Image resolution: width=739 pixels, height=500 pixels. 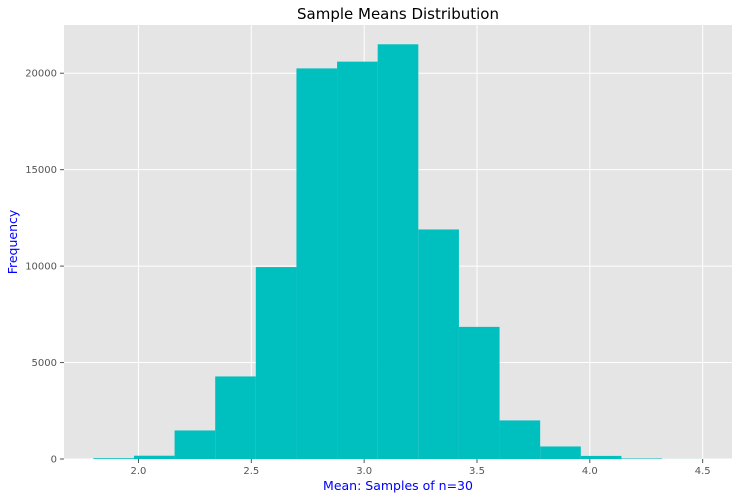 I want to click on y-tick-label: 20000, so click(x=41, y=74).